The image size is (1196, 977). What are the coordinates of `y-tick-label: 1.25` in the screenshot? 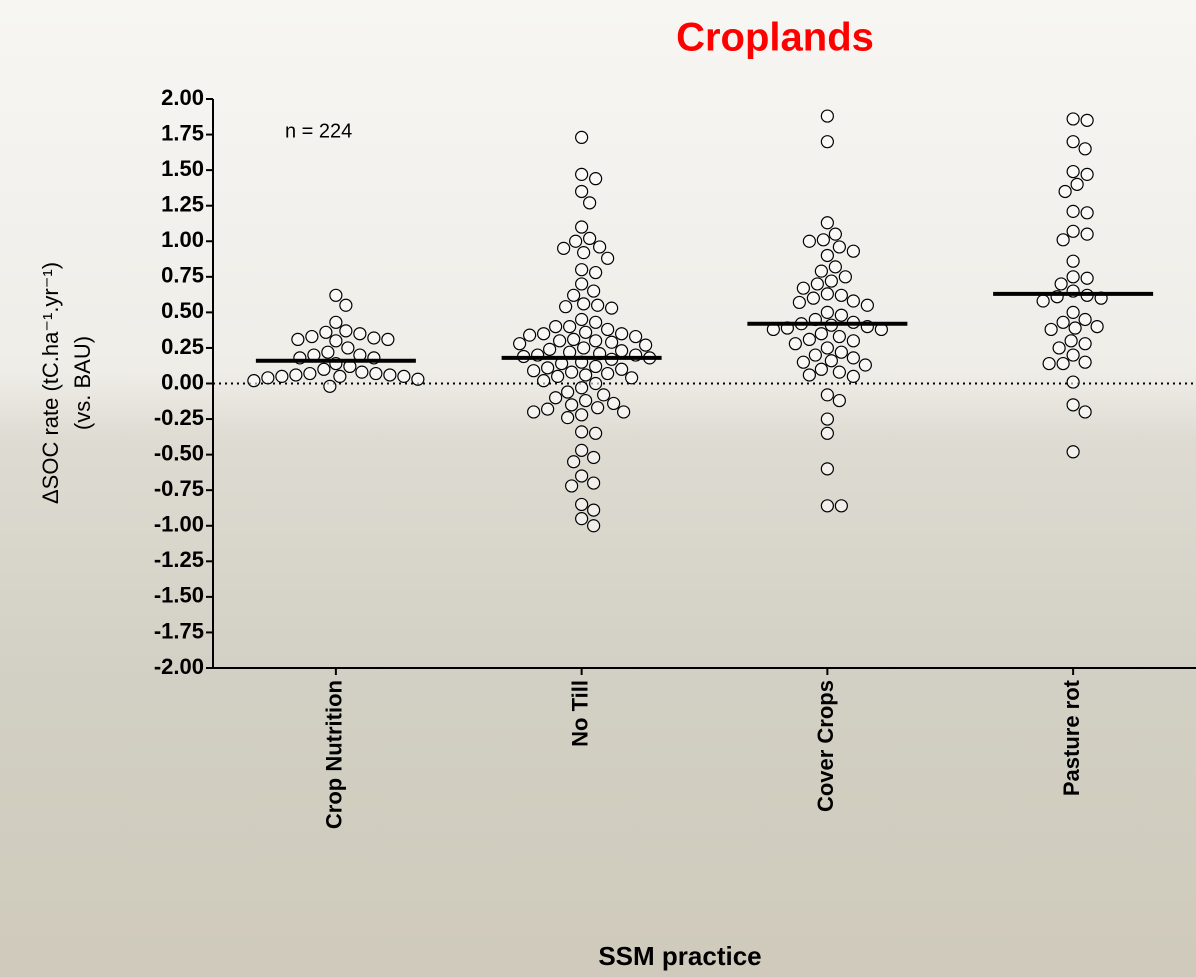 It's located at (182, 204).